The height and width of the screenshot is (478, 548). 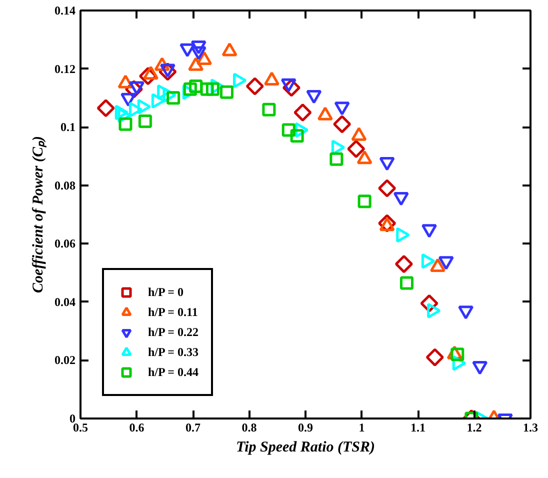 What do you see at coordinates (65, 69) in the screenshot?
I see `y-tick-label: 0.12` at bounding box center [65, 69].